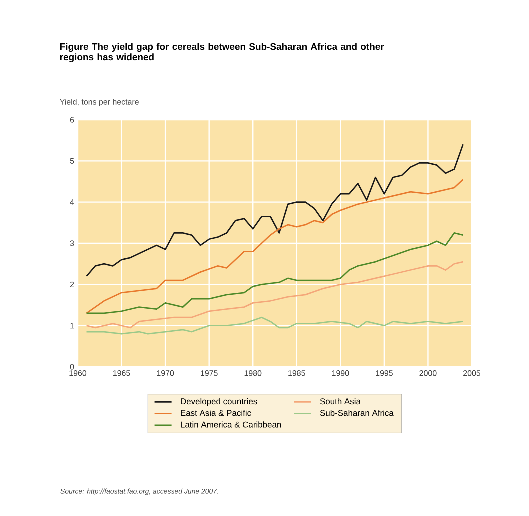  Describe the element at coordinates (340, 401) in the screenshot. I see `legend-label: South Asia` at that location.